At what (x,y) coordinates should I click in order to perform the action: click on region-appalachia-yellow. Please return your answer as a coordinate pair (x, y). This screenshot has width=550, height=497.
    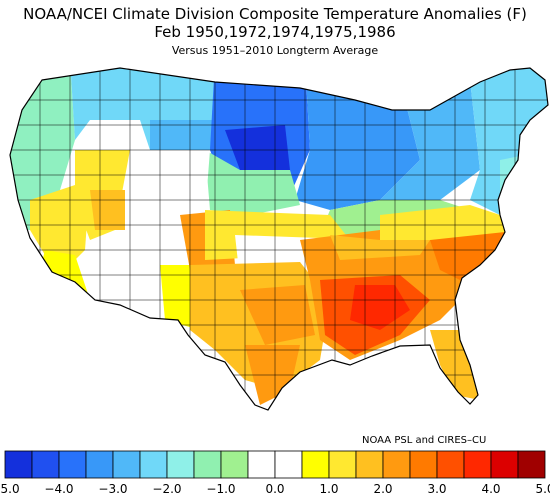
    Looking at the image, I should click on (380, 247).